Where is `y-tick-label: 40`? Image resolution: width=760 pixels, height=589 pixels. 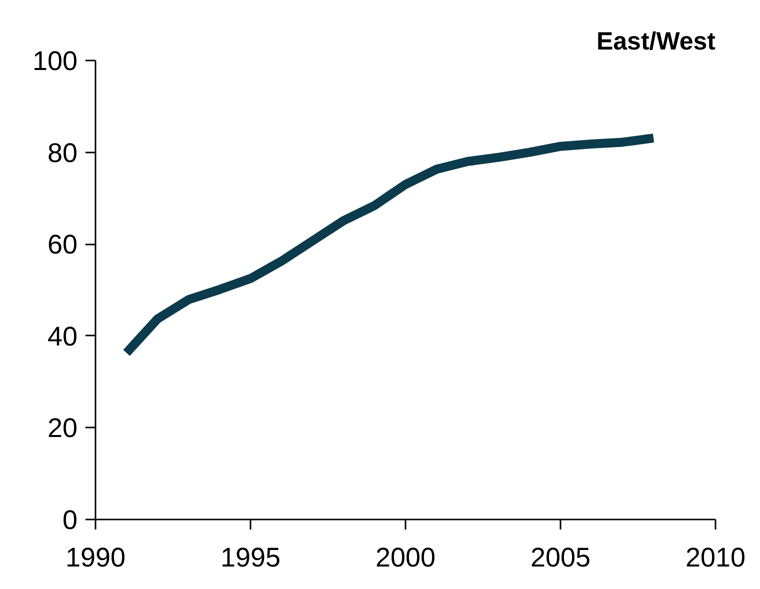 y-tick-label: 40 is located at coordinates (62, 336).